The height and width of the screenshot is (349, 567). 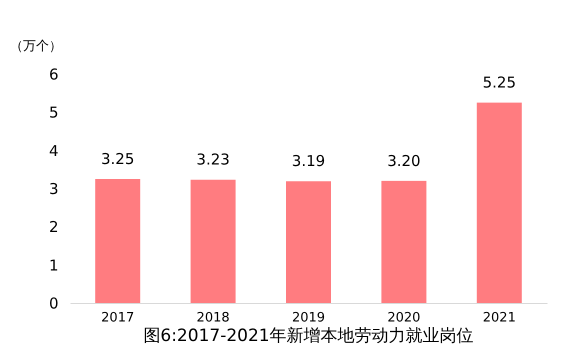 I want to click on data-label: 3.23, so click(x=213, y=159).